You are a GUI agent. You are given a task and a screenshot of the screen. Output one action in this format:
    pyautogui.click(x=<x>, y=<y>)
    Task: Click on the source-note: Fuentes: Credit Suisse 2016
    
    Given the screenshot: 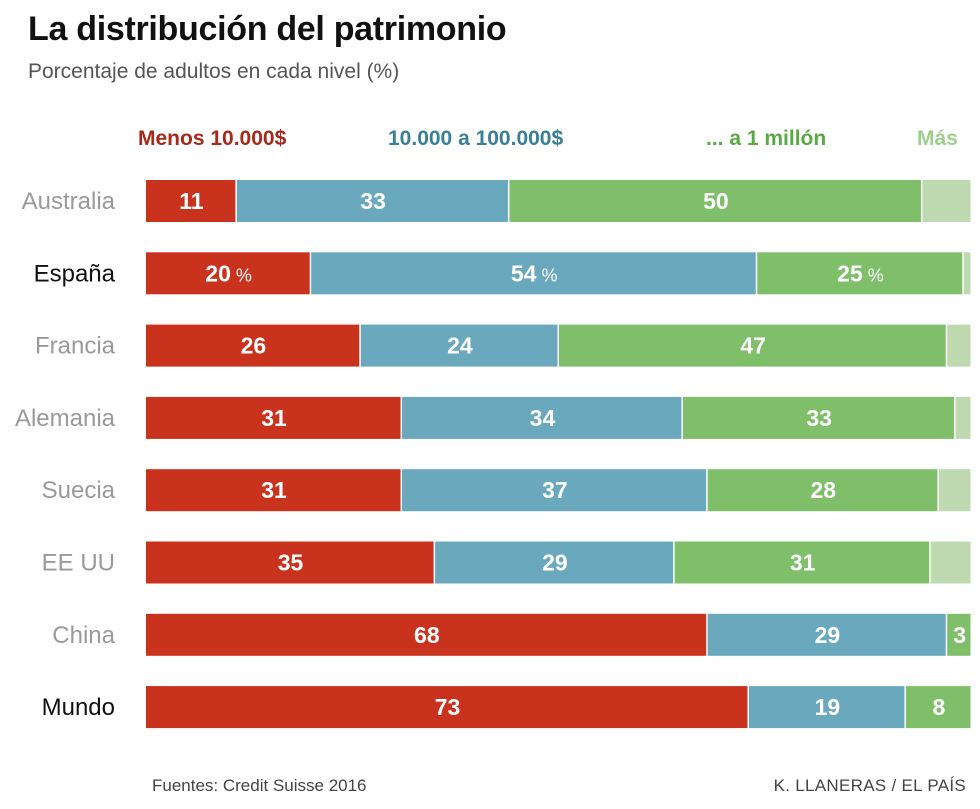 What is the action you would take?
    pyautogui.click(x=259, y=785)
    